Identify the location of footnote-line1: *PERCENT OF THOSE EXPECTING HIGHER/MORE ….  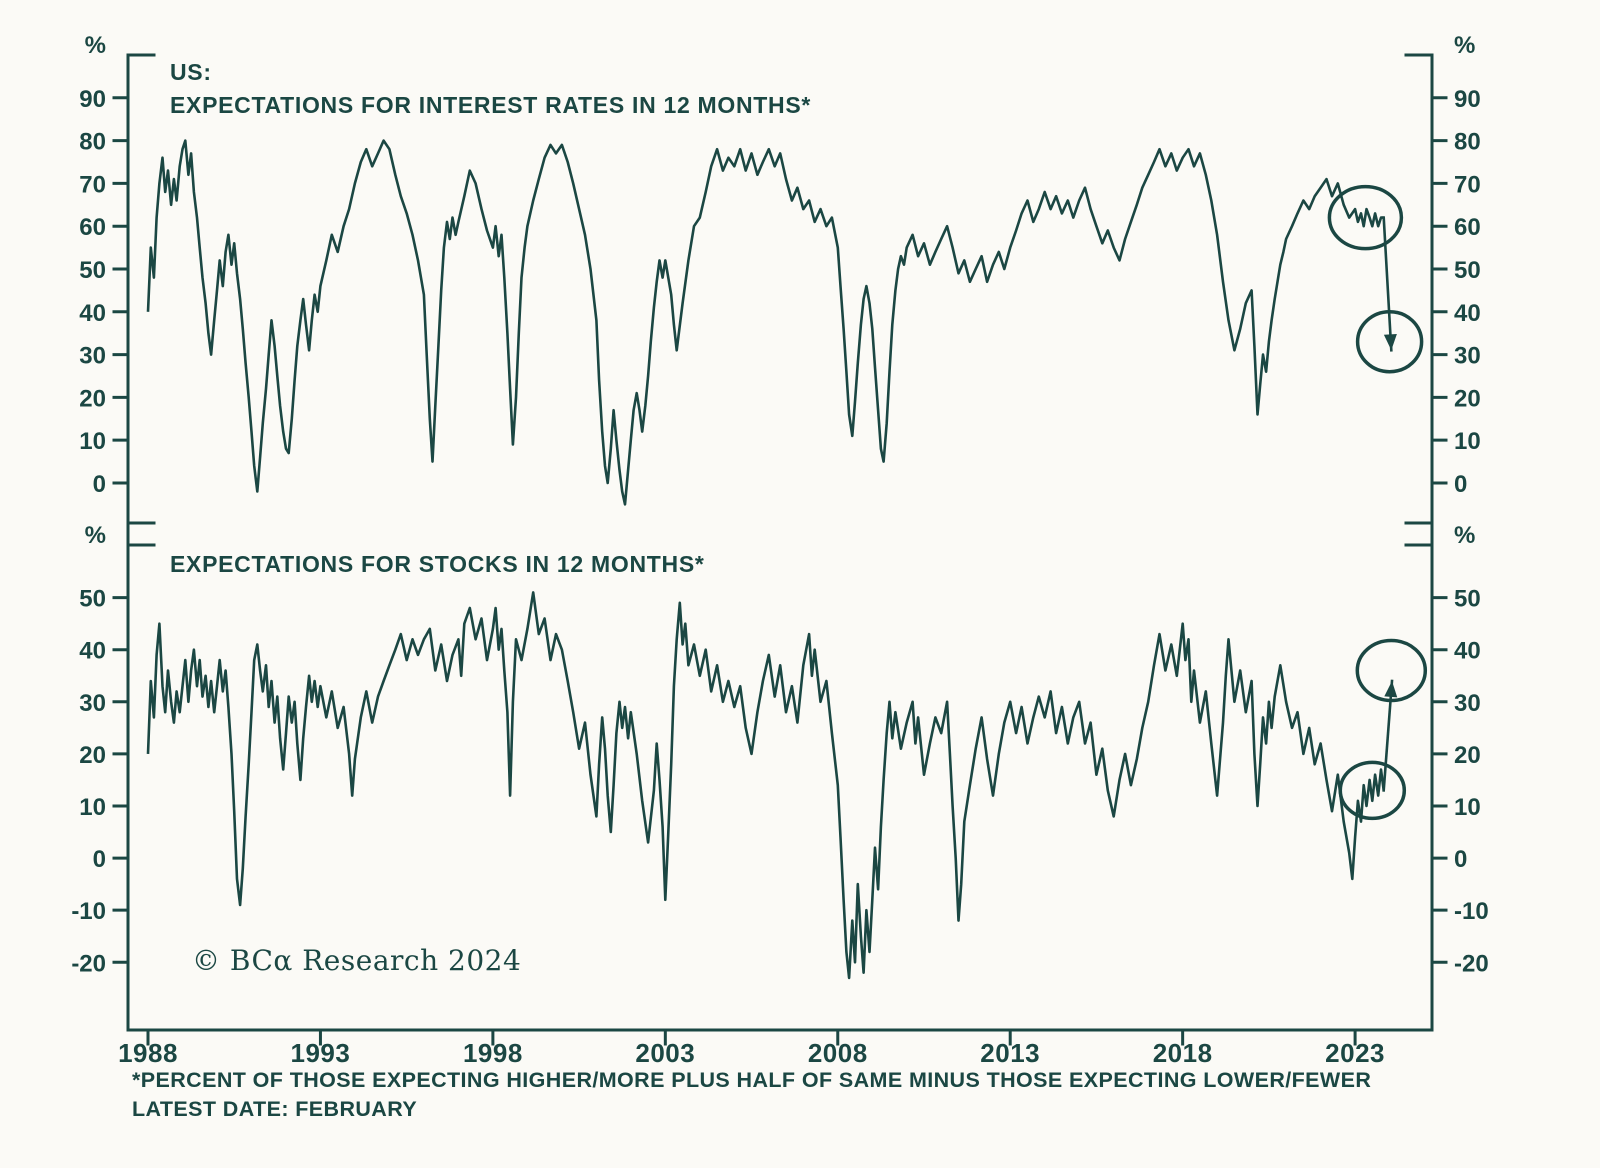
(752, 1080).